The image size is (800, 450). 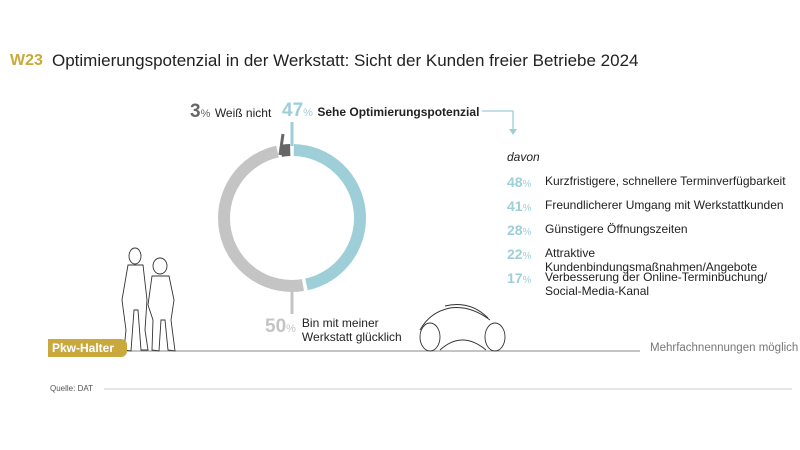 I want to click on breakdown-item: 28% Günstigere Öffnungszeiten, so click(x=597, y=231).